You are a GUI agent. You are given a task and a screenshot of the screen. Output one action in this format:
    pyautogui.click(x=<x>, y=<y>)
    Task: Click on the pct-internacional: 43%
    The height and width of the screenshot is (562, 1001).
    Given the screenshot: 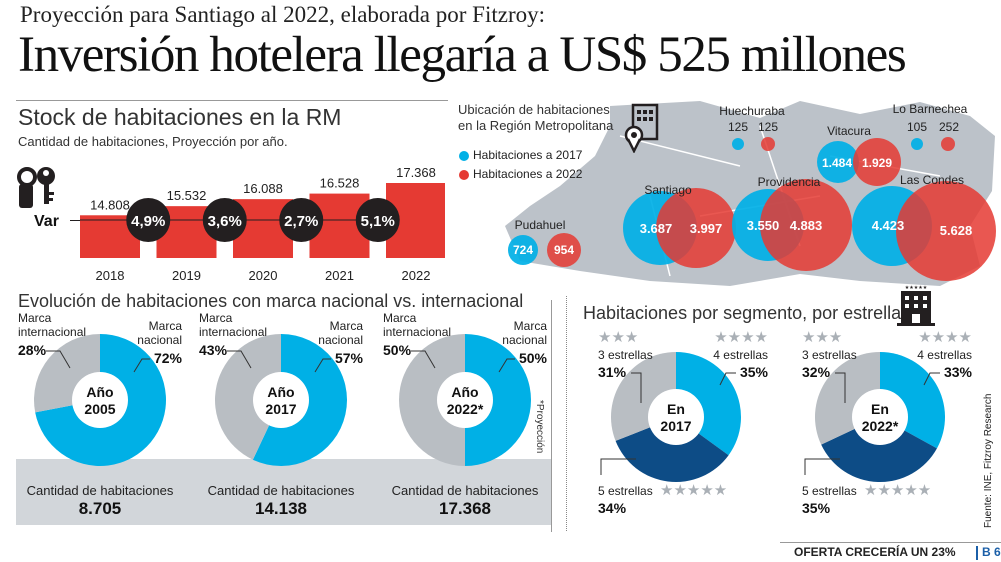 What is the action you would take?
    pyautogui.click(x=213, y=350)
    